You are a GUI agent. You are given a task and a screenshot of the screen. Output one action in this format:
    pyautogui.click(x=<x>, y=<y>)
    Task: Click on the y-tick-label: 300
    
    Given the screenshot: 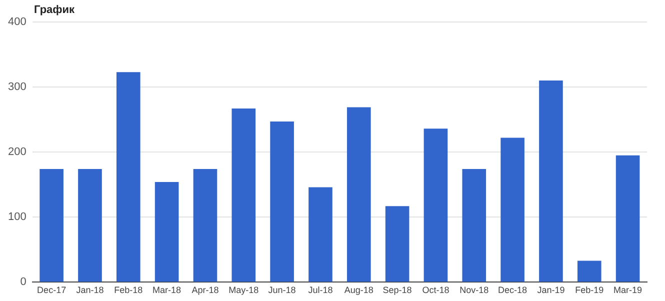 What is the action you would take?
    pyautogui.click(x=17, y=87)
    